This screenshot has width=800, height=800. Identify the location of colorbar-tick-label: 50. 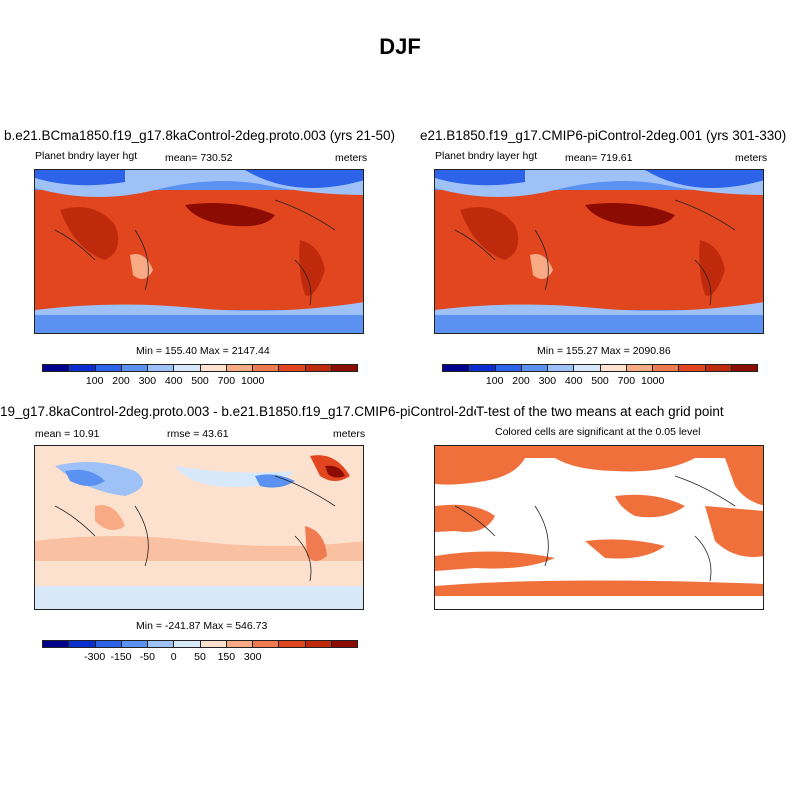
(200, 657).